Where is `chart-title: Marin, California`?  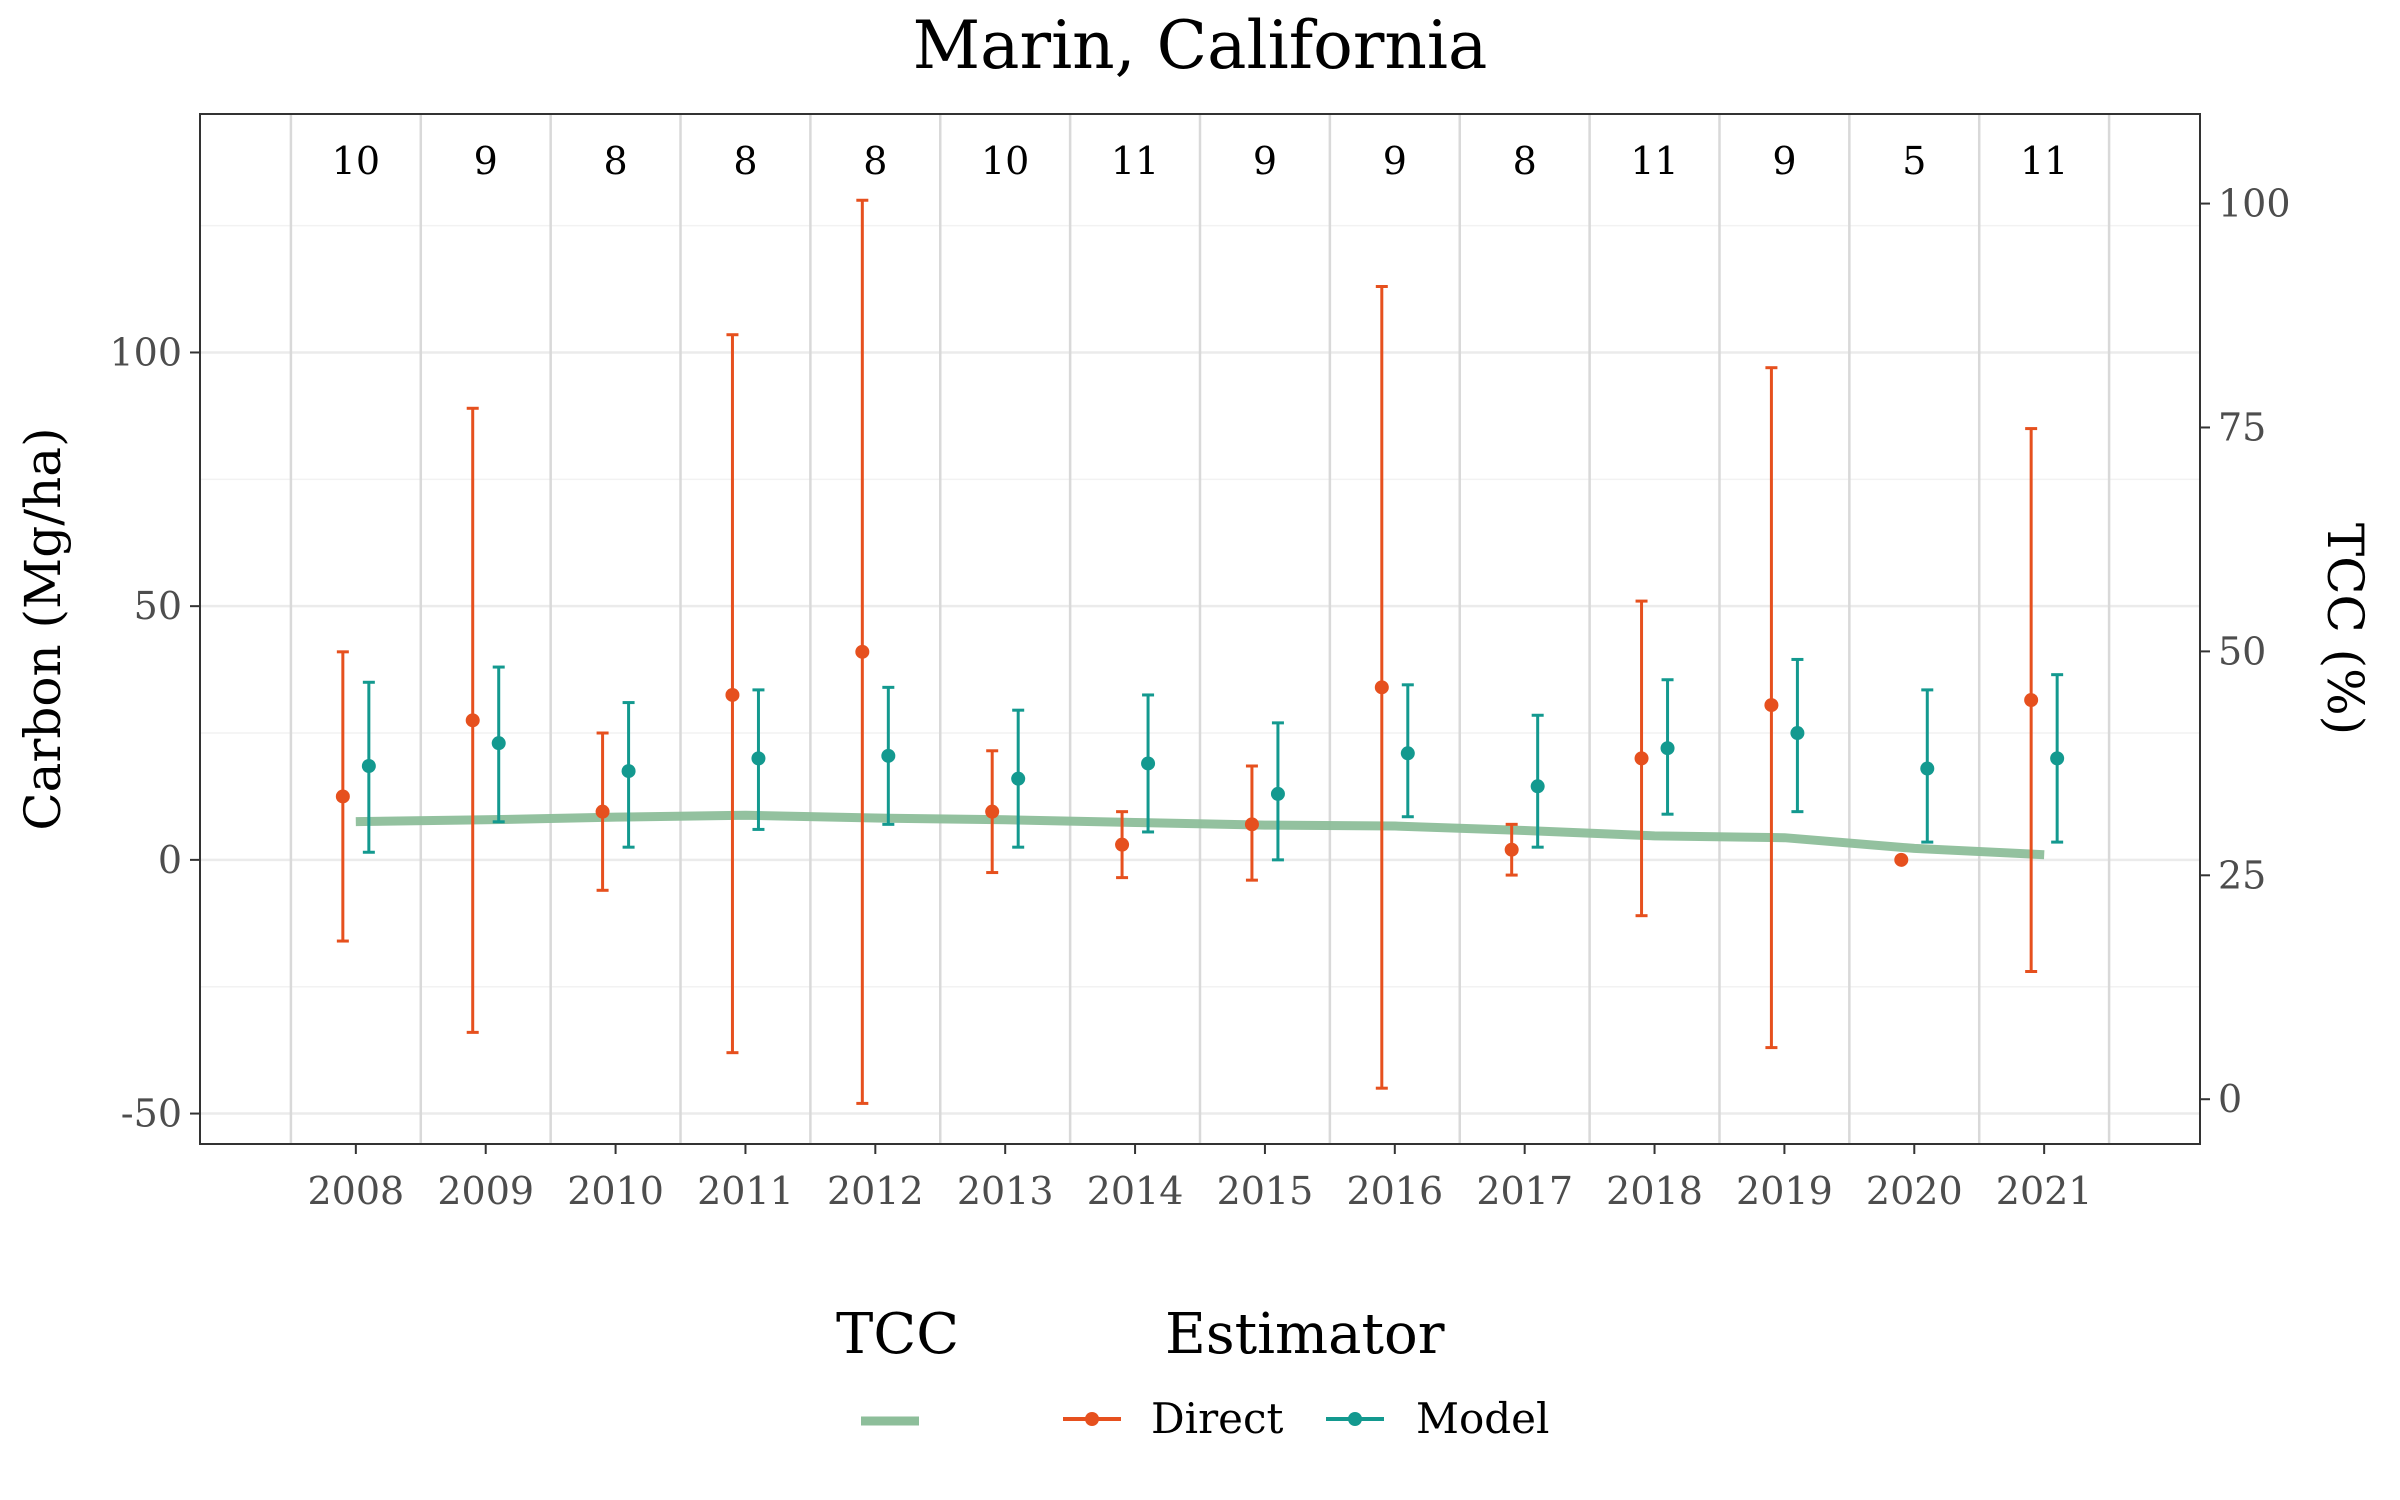
chart-title: Marin, California is located at coordinates (1200, 45).